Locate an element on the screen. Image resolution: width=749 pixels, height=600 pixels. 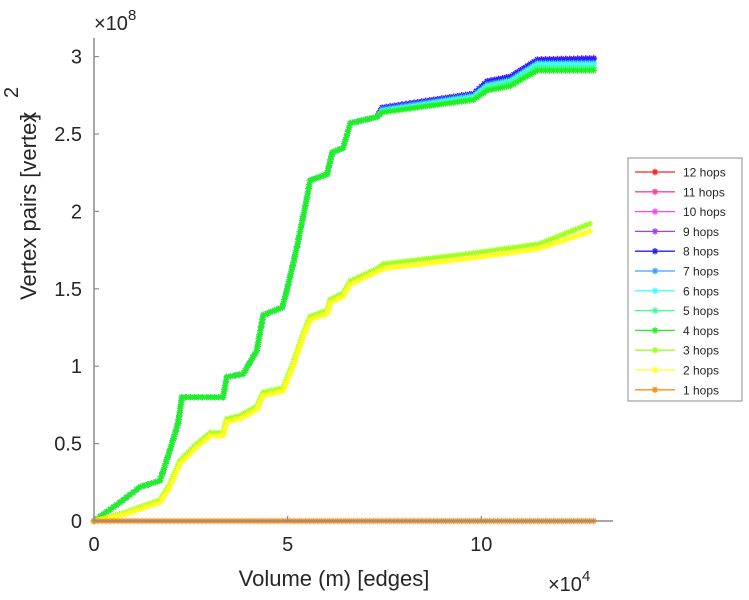
legend-item: 2 hops is located at coordinates (677, 371).